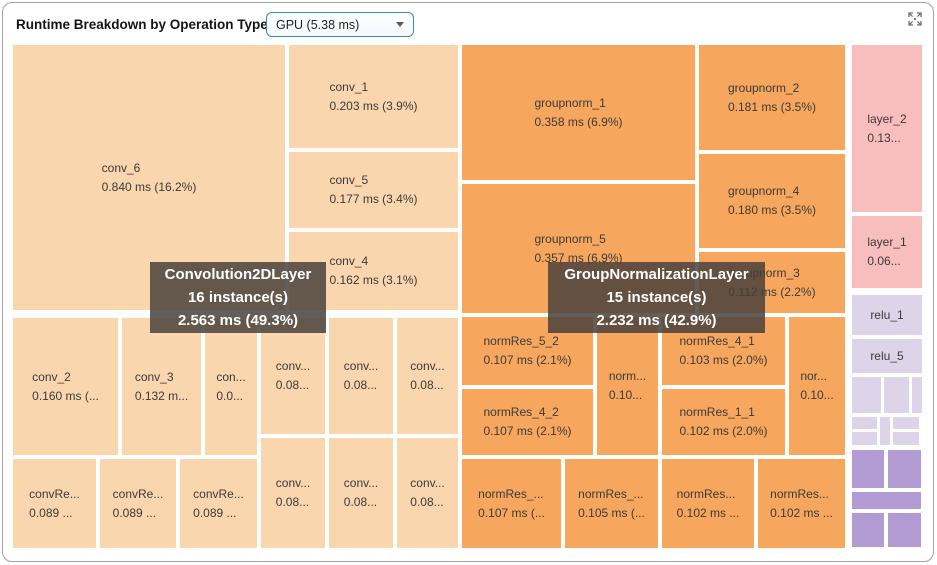  What do you see at coordinates (373, 105) in the screenshot?
I see `tile-value: 0.203 ms (3.9%)` at bounding box center [373, 105].